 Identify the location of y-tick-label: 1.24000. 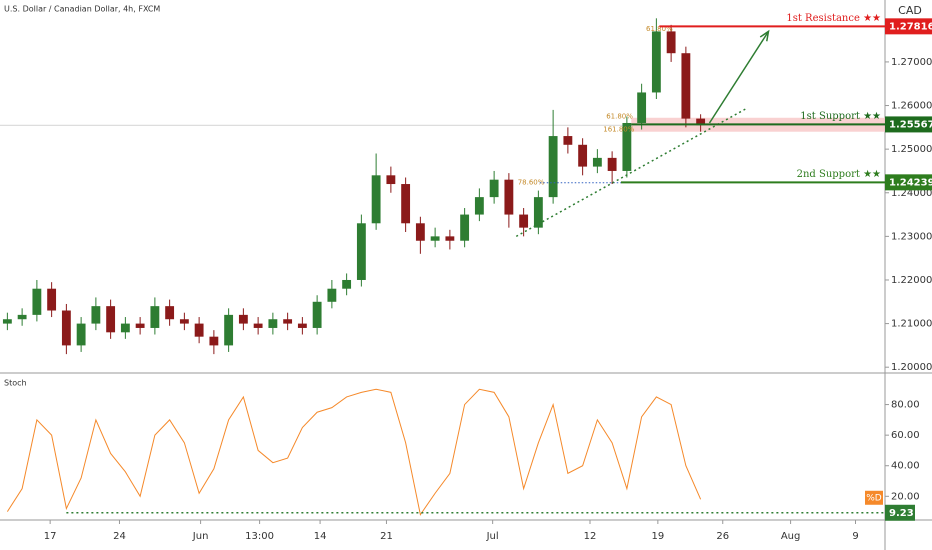
(911, 193).